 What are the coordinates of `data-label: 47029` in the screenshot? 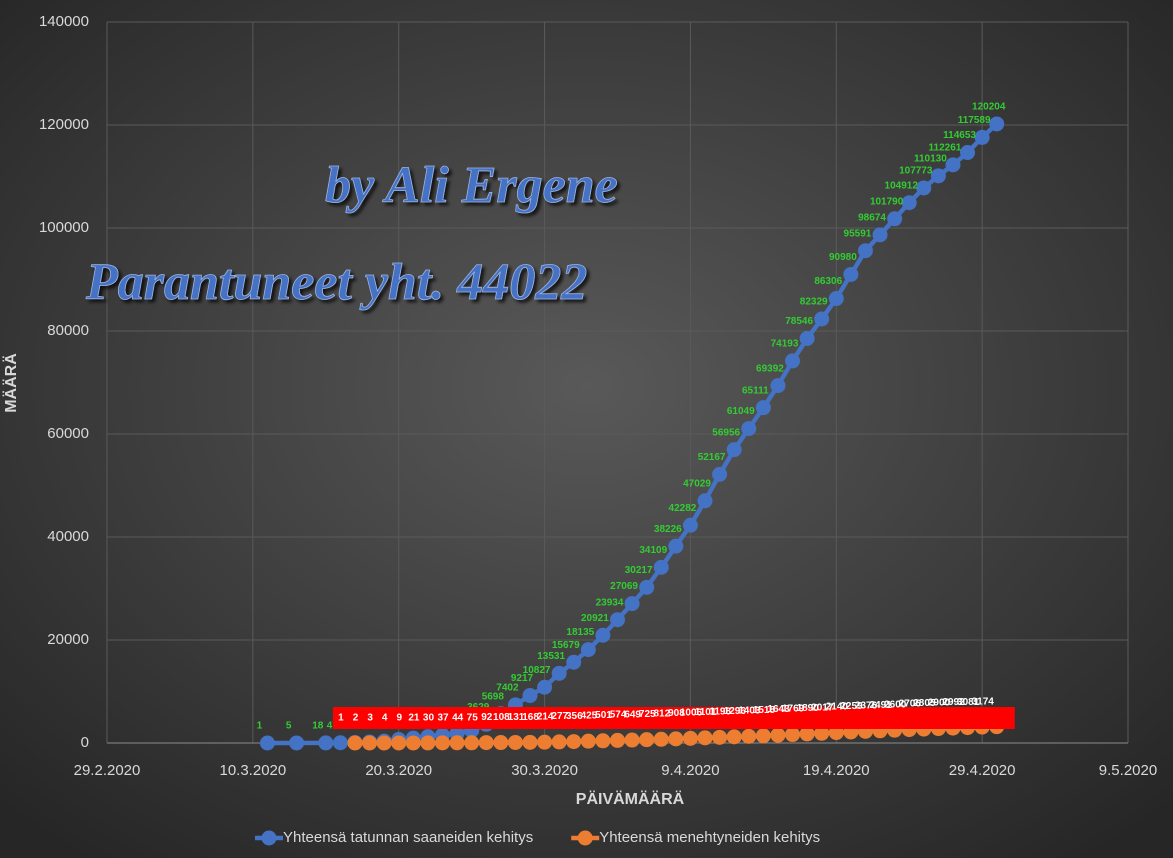 It's located at (697, 483).